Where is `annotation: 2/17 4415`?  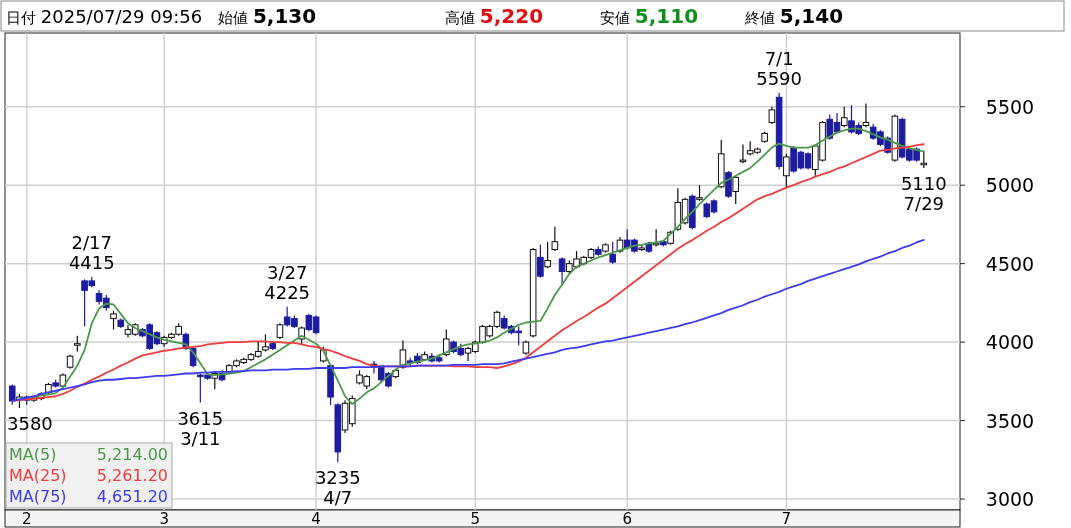
annotation: 2/17 4415 is located at coordinates (91, 252).